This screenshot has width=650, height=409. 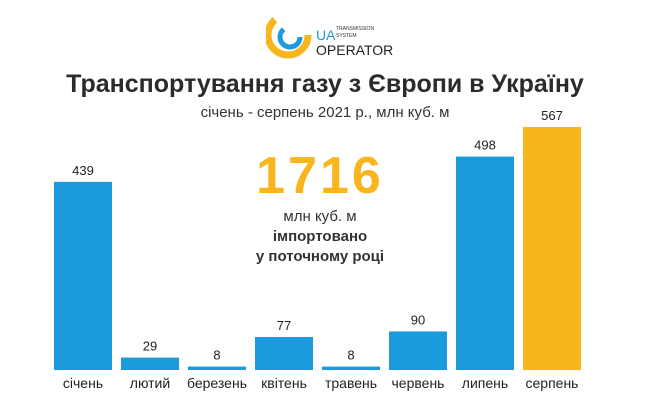 What do you see at coordinates (284, 383) in the screenshot?
I see `category-label: квітень` at bounding box center [284, 383].